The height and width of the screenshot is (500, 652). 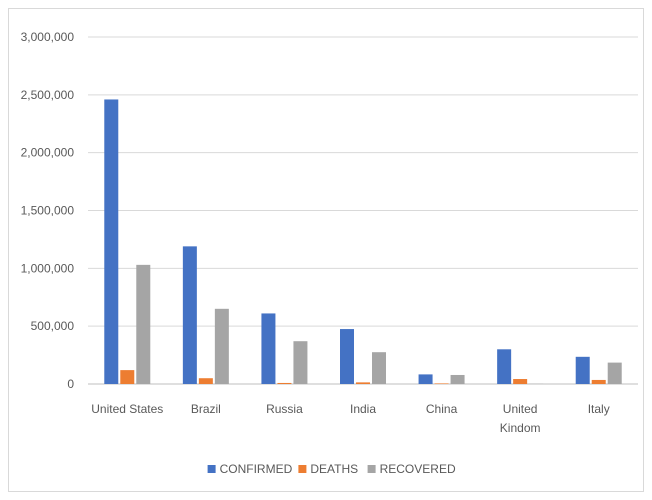 I want to click on y-tick-label: 2,000,000, so click(x=48, y=153).